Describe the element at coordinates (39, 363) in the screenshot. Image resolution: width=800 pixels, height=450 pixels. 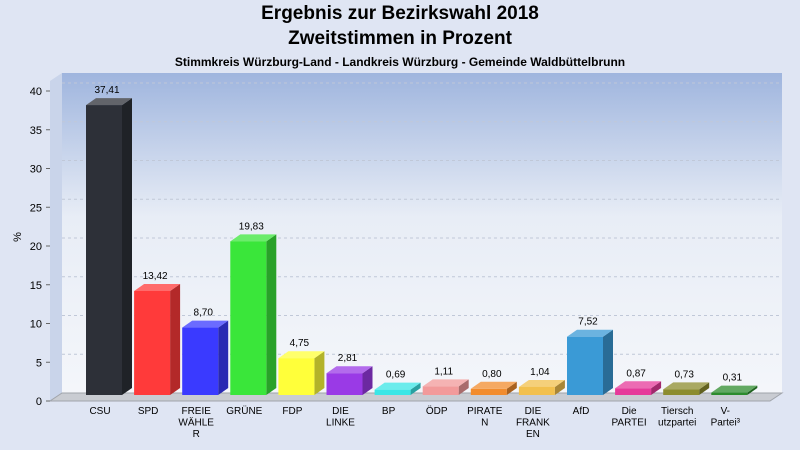
I see `y-tick-label: 5` at that location.